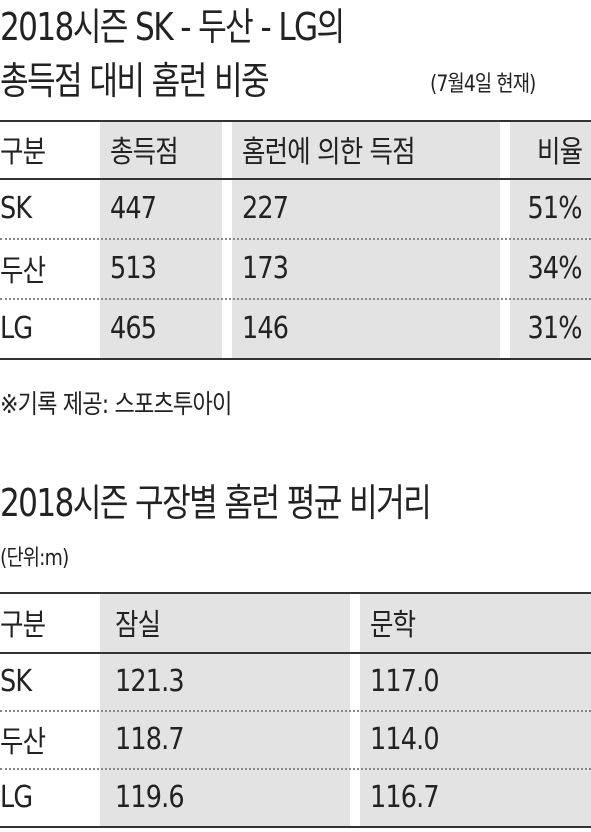 The width and height of the screenshot is (591, 832). Describe the element at coordinates (166, 208) in the screenshot. I see `cell: 447` at that location.